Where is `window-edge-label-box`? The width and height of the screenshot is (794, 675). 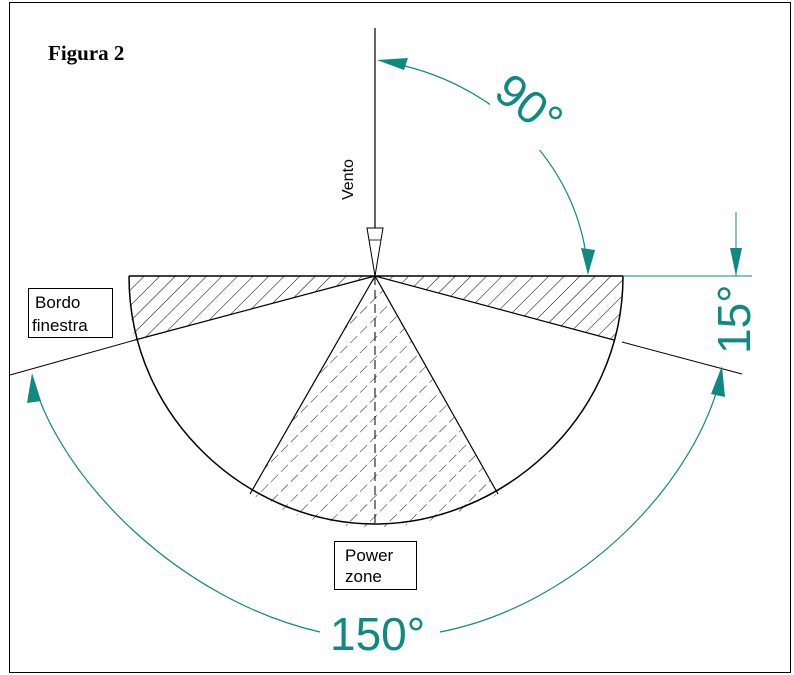 window-edge-label-box is located at coordinates (70, 313).